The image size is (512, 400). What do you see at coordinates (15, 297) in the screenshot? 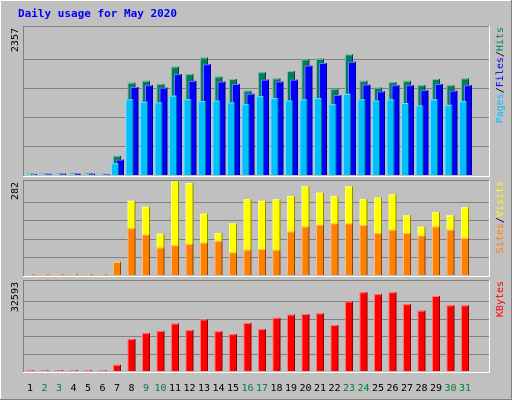
I see `y-max-label: 32593` at bounding box center [15, 297].